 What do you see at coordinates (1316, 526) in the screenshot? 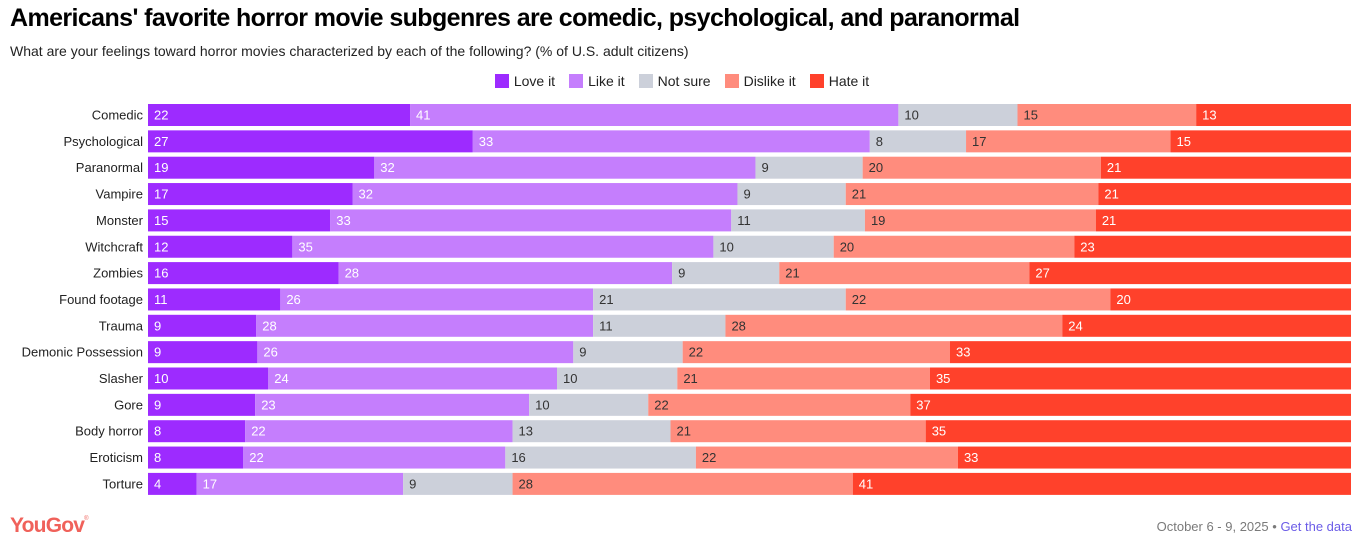
I see `get-the-data-link: Get the data` at bounding box center [1316, 526].